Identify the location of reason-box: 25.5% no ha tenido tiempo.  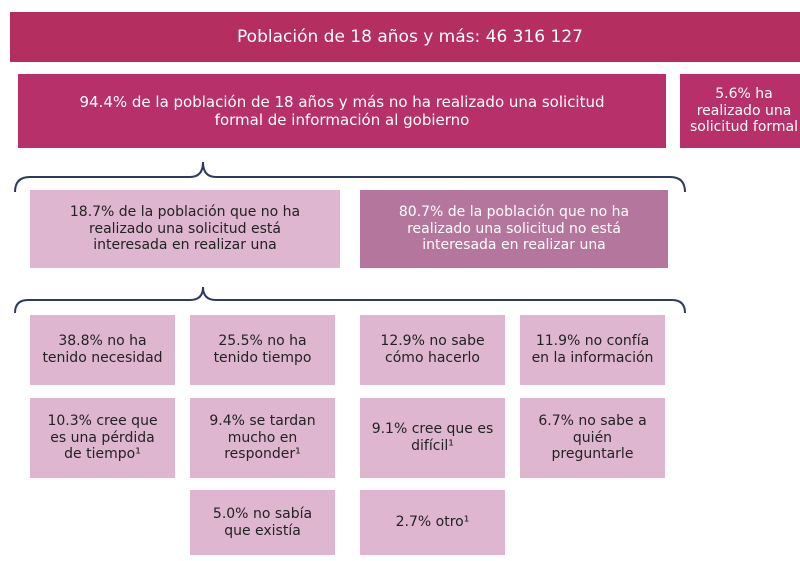
(262, 350).